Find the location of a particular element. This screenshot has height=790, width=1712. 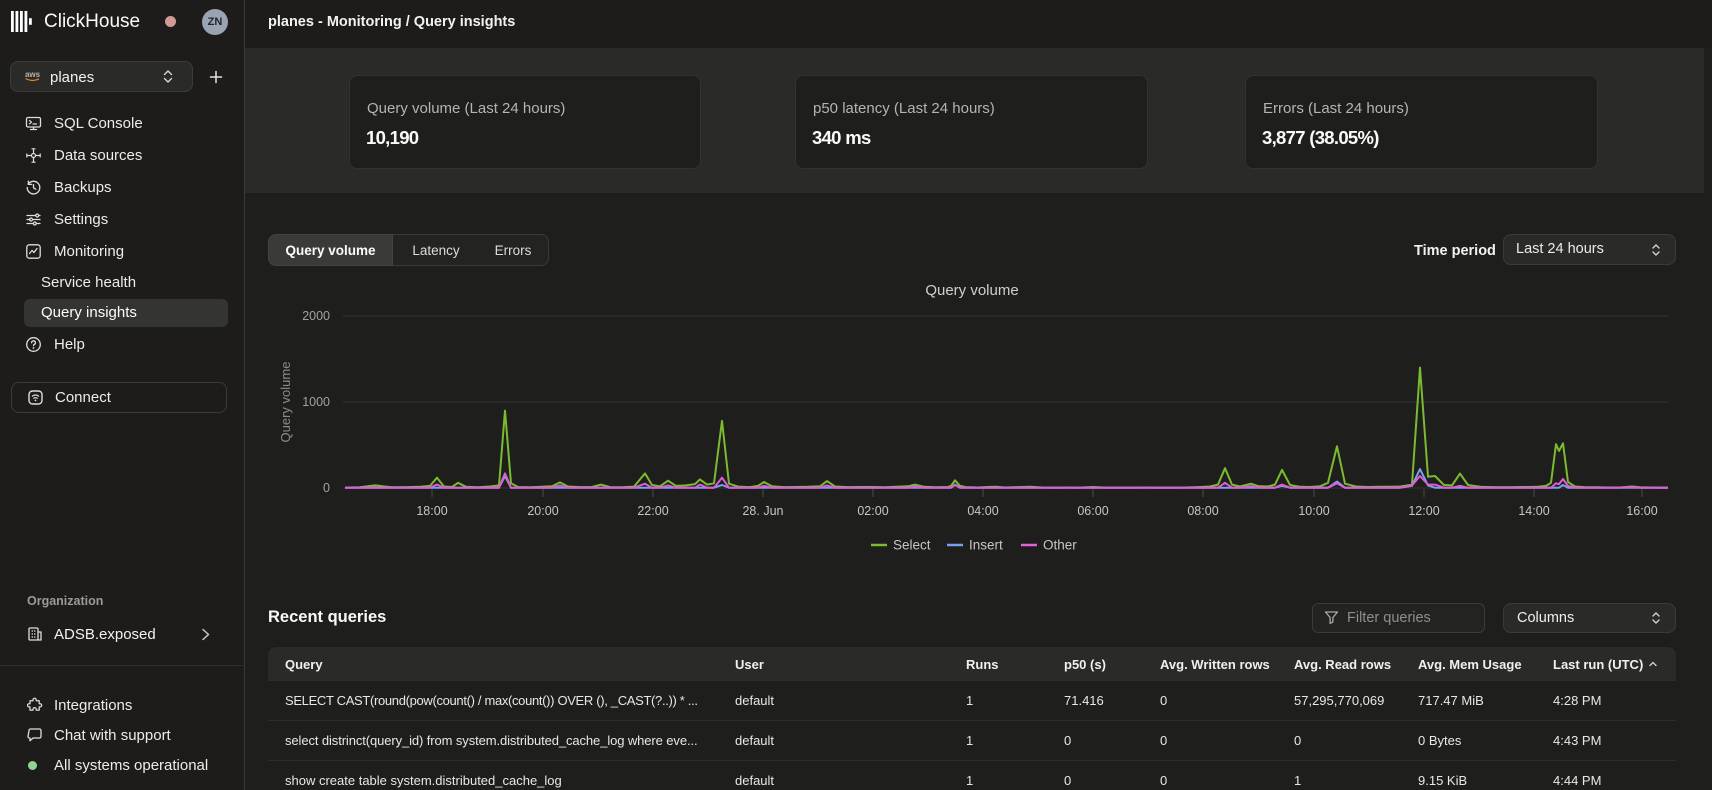

svg-text: 04:00 is located at coordinates (982, 511).